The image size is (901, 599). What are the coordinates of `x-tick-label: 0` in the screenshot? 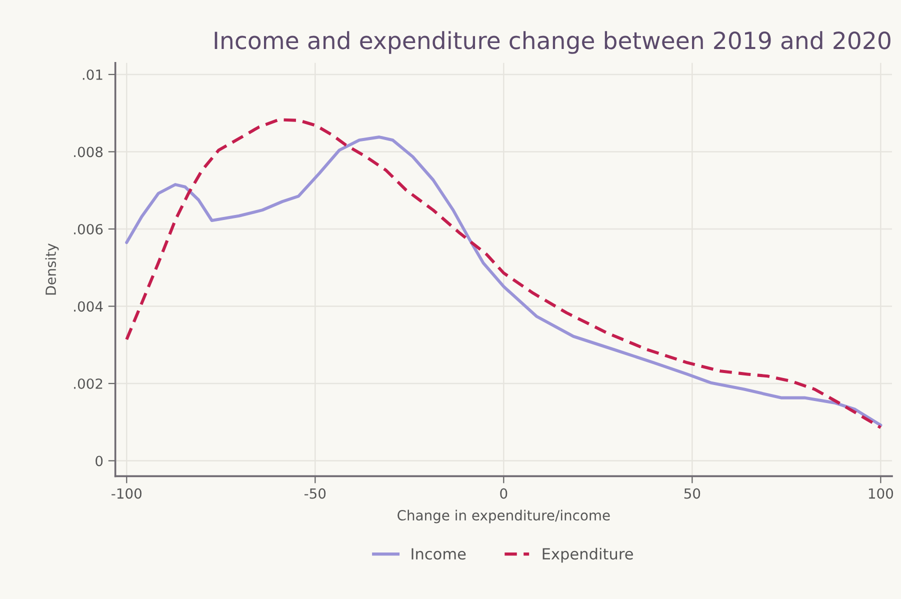 It's located at (504, 493).